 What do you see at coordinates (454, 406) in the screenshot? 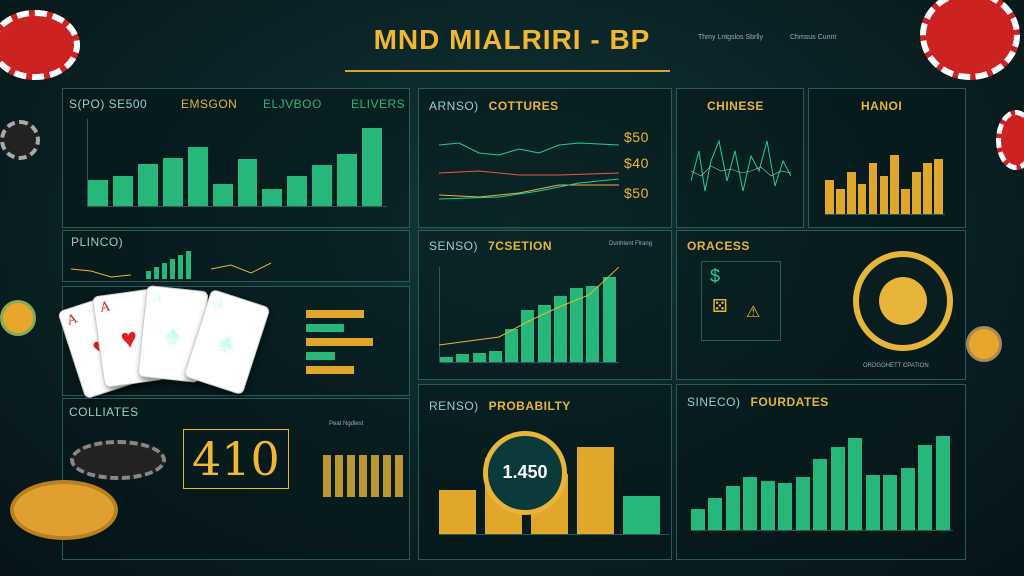
I see `panel-label: RENSO)` at bounding box center [454, 406].